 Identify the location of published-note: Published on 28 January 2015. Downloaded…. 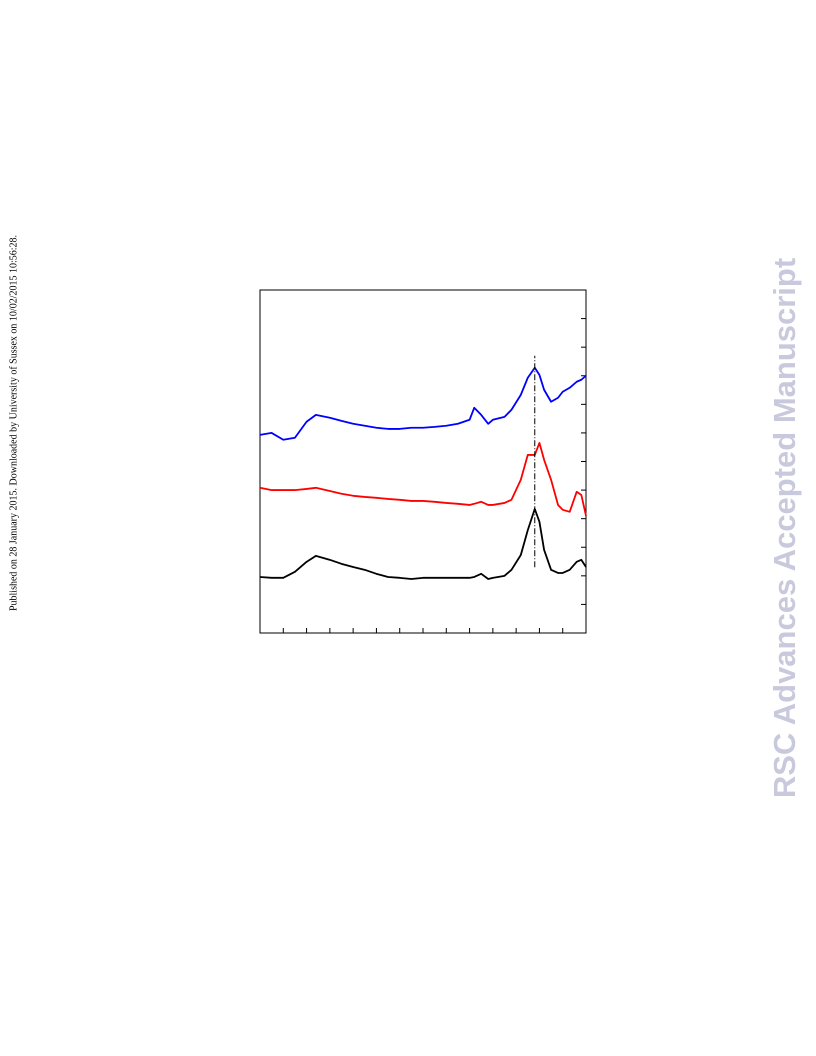
(13, 423).